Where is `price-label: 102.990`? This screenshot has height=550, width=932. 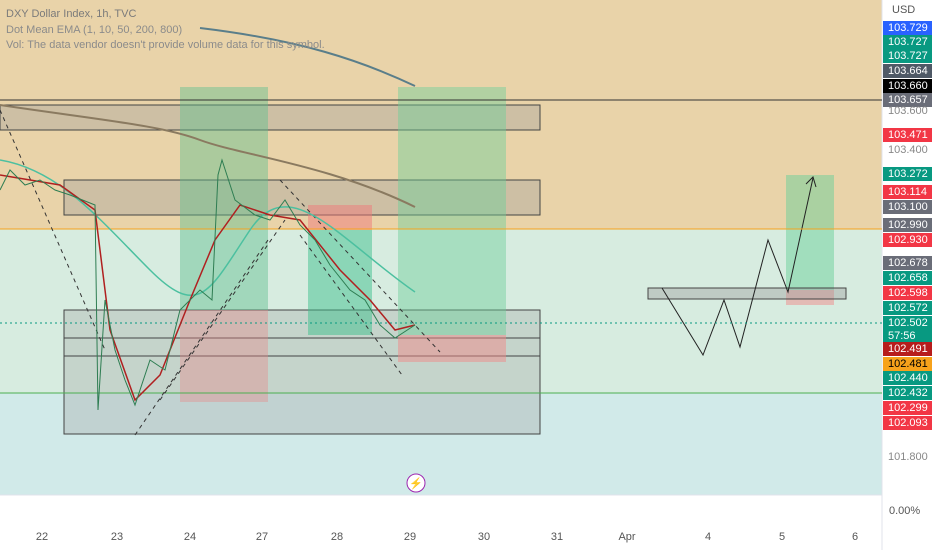
price-label: 102.990 is located at coordinates (908, 225).